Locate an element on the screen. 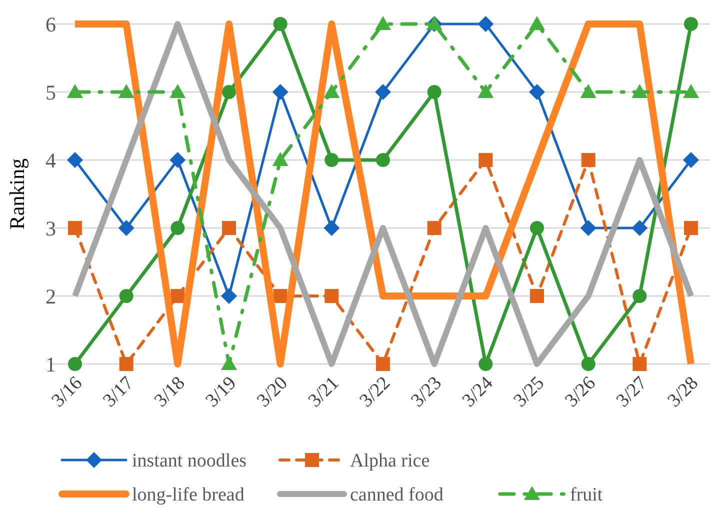  y-tick-label: 2 is located at coordinates (51, 296).